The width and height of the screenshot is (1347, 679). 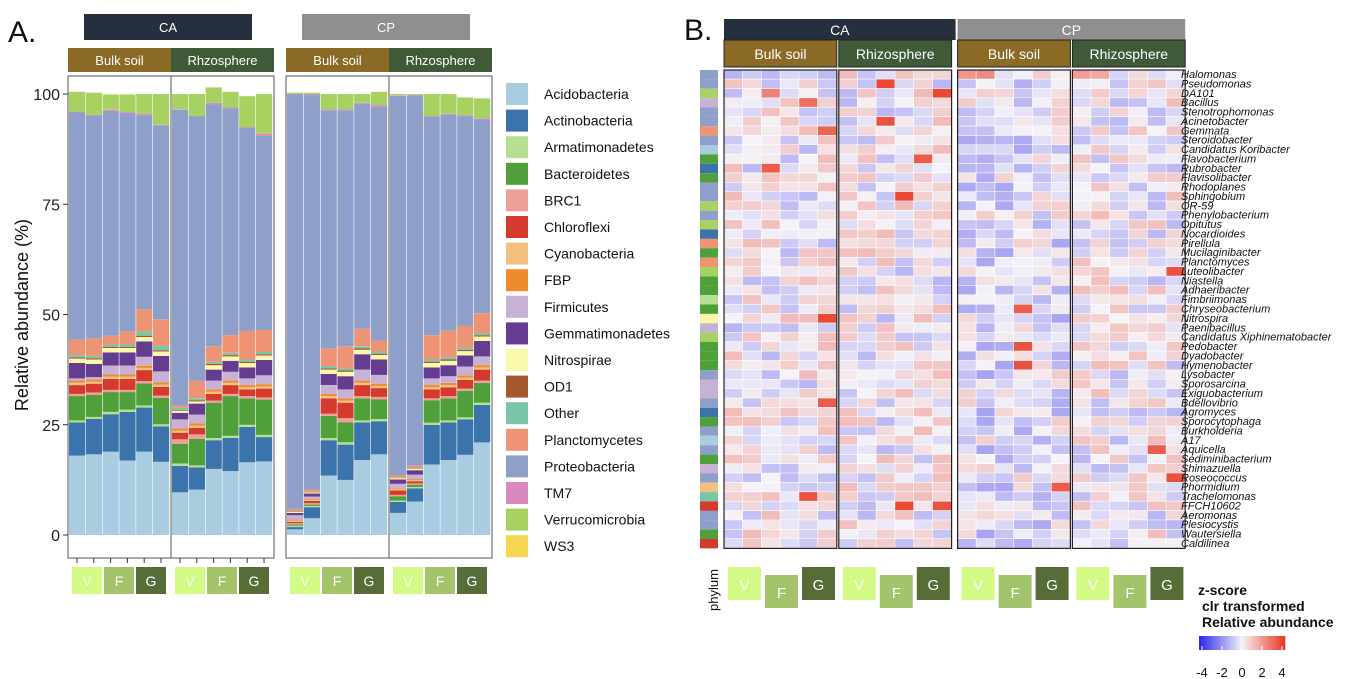 I want to click on genus-label: Aquicella, so click(x=1203, y=450).